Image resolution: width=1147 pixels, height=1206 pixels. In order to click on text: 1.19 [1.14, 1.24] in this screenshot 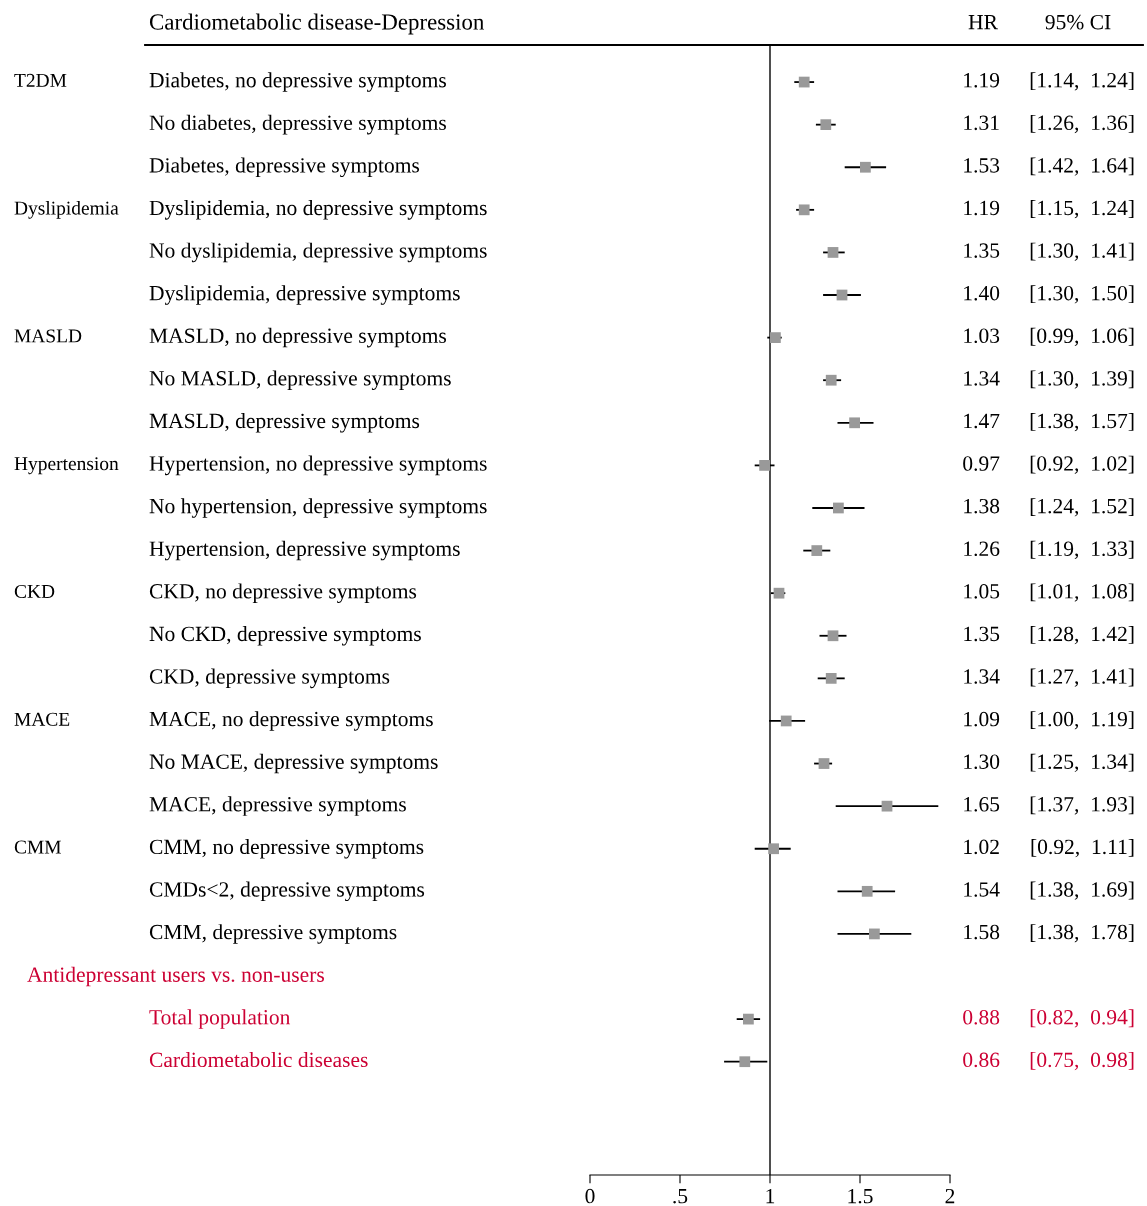, I will do `click(1049, 81)`.